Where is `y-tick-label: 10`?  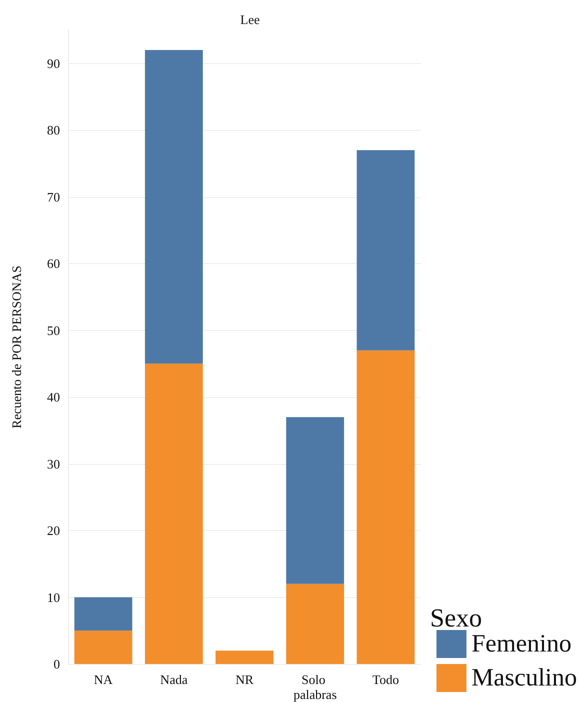
y-tick-label: 10 is located at coordinates (53, 597).